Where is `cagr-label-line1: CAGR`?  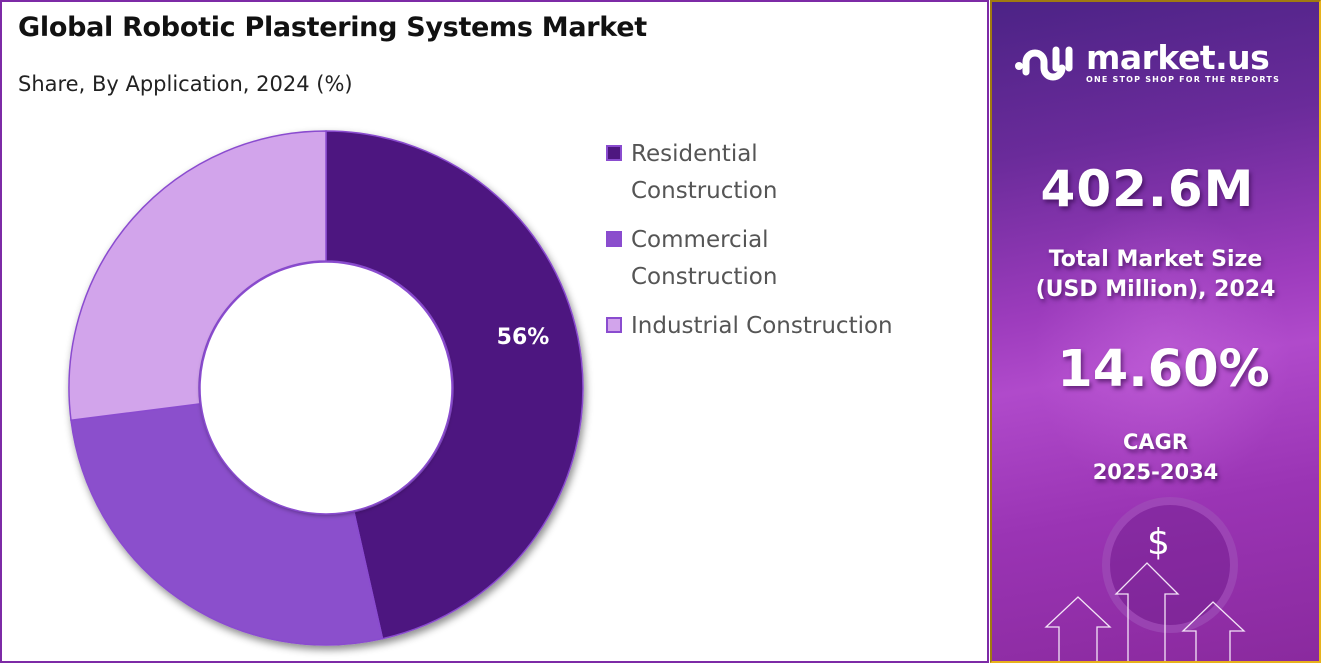
cagr-label-line1: CAGR is located at coordinates (1155, 442).